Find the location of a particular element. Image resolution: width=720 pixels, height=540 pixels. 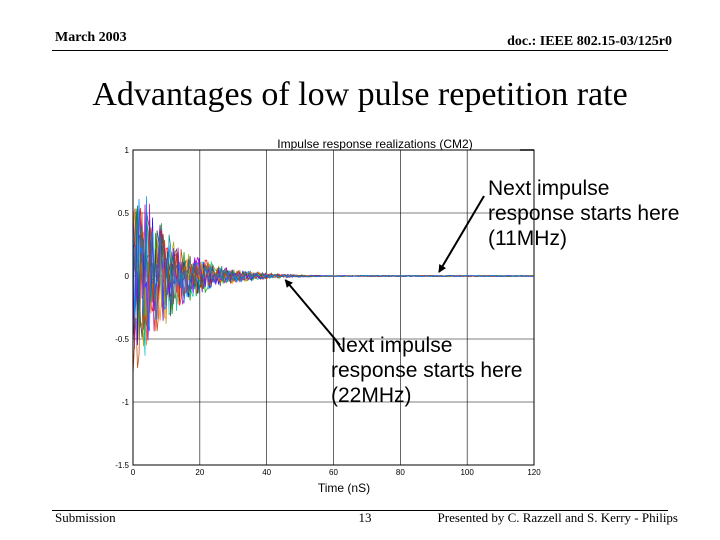

arrow-22mhz is located at coordinates (312, 312).